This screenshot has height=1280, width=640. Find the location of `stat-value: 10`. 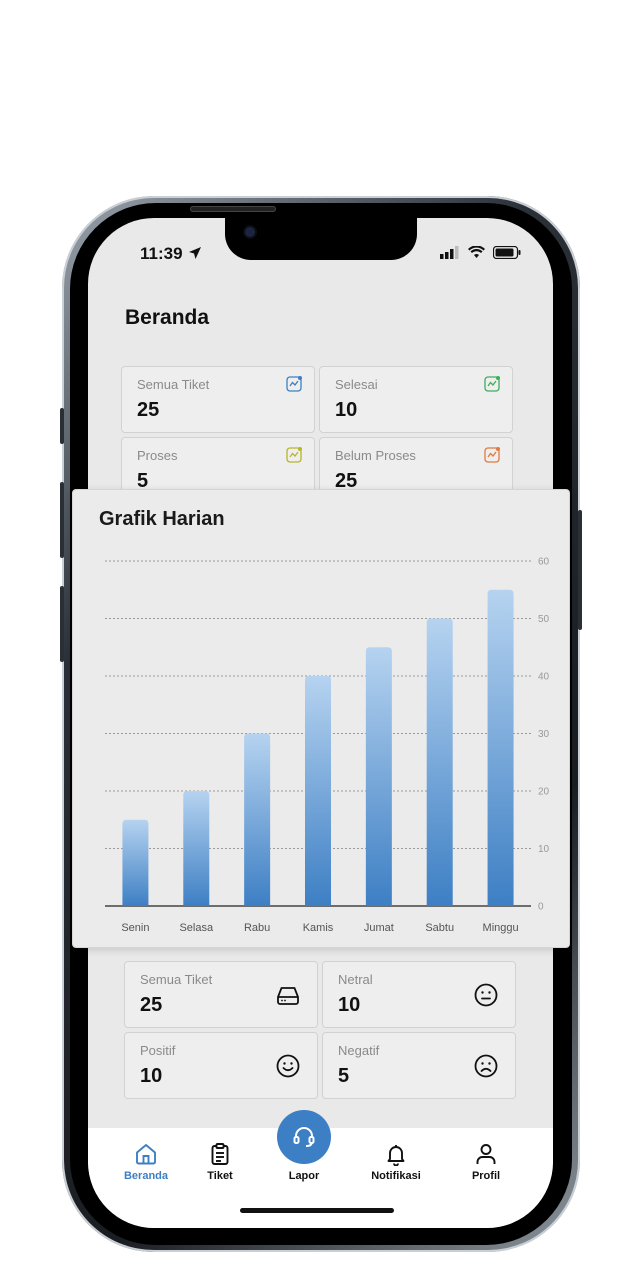

stat-value: 10 is located at coordinates (346, 410).